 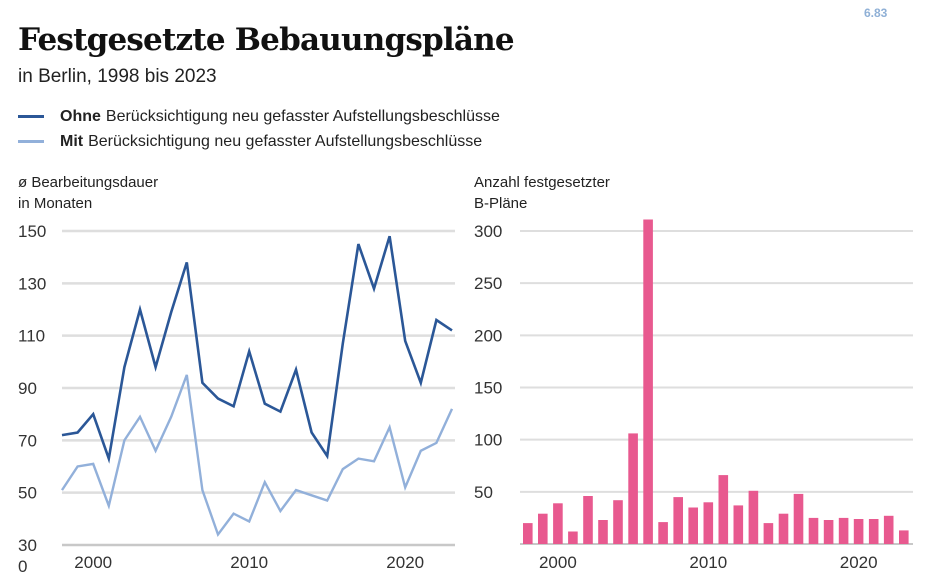 What do you see at coordinates (32, 231) in the screenshot?
I see `line-chart-y-tick-label: 150` at bounding box center [32, 231].